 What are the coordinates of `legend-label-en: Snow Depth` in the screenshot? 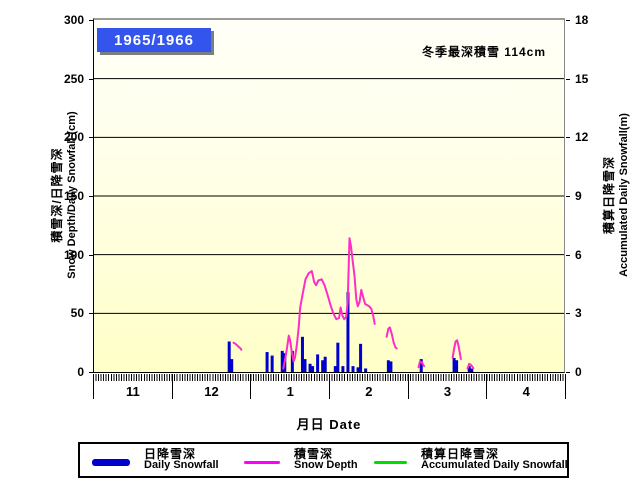 It's located at (326, 465).